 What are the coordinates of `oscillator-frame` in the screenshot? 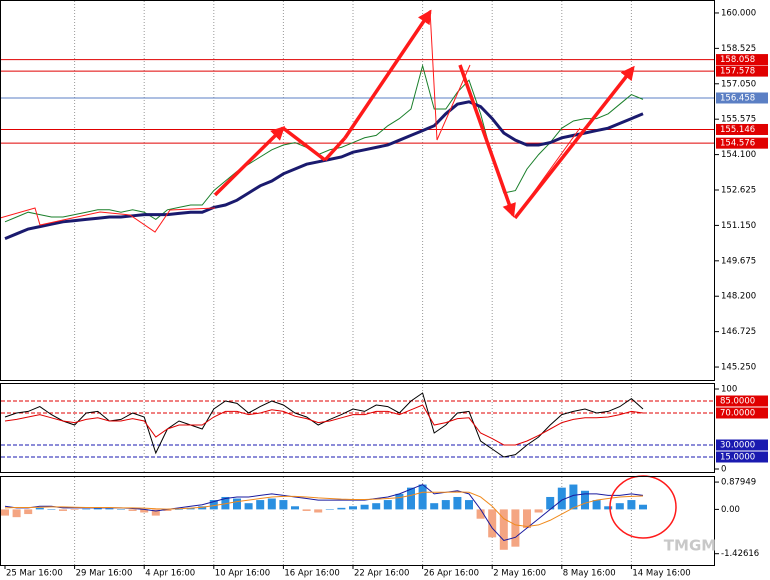 It's located at (357, 428).